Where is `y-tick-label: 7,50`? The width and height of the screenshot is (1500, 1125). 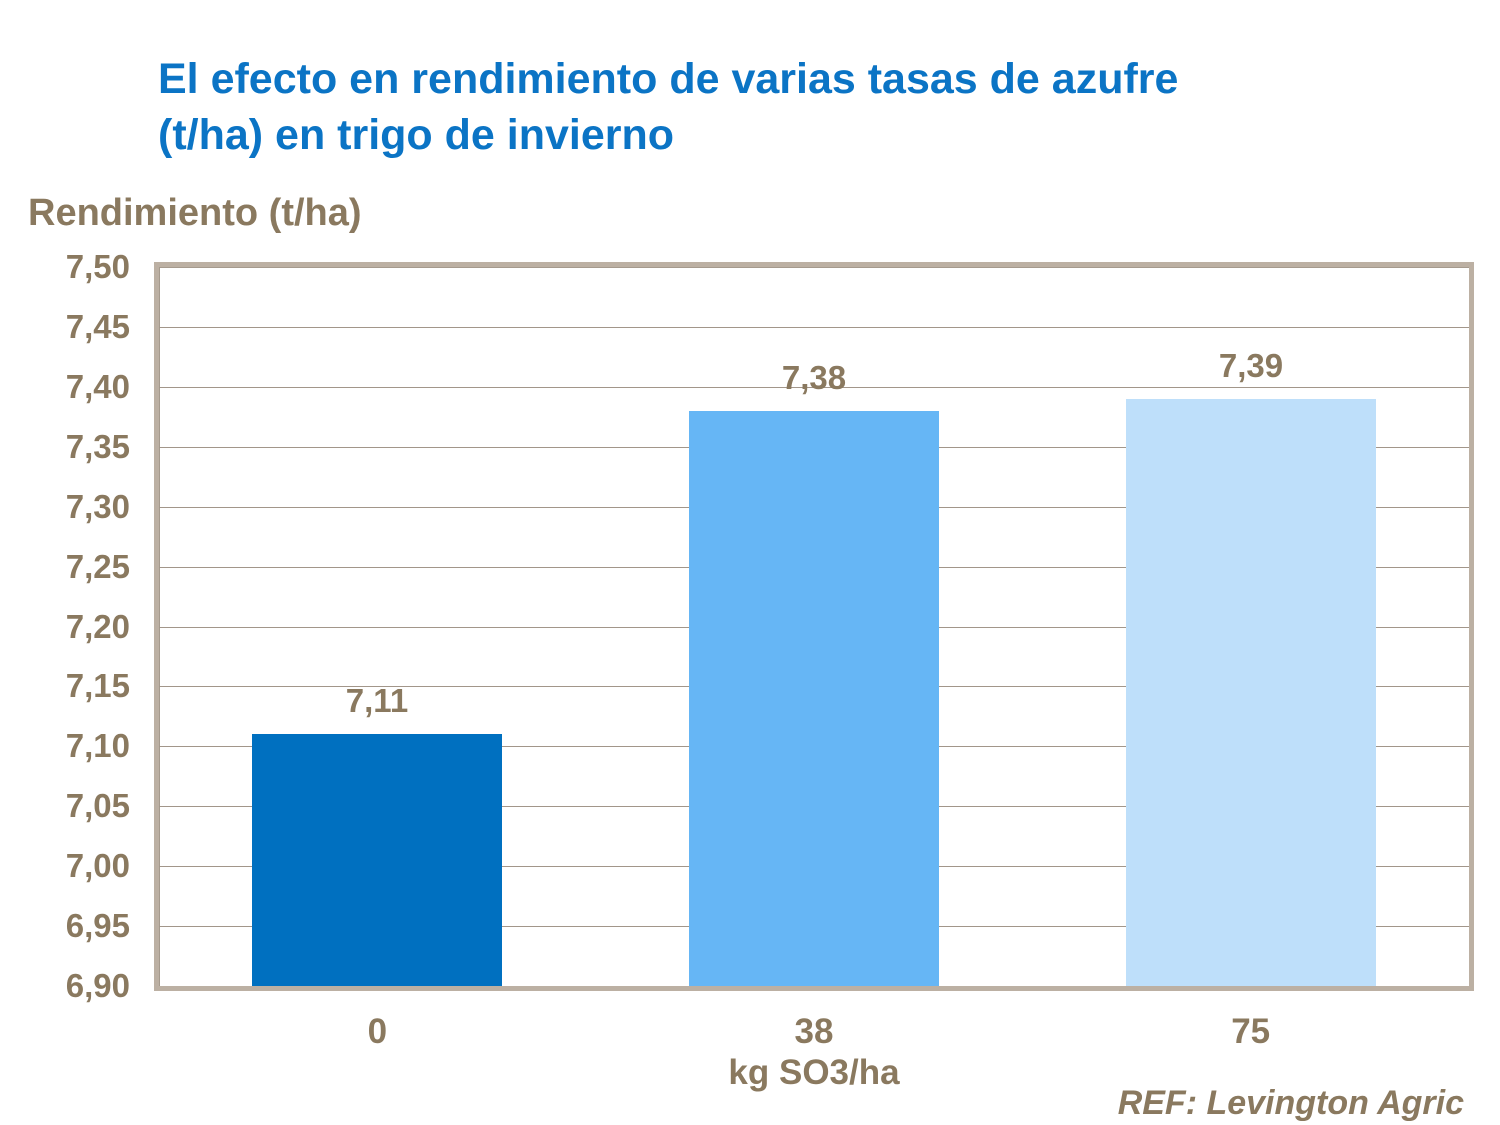
y-tick-label: 7,50 is located at coordinates (97, 266).